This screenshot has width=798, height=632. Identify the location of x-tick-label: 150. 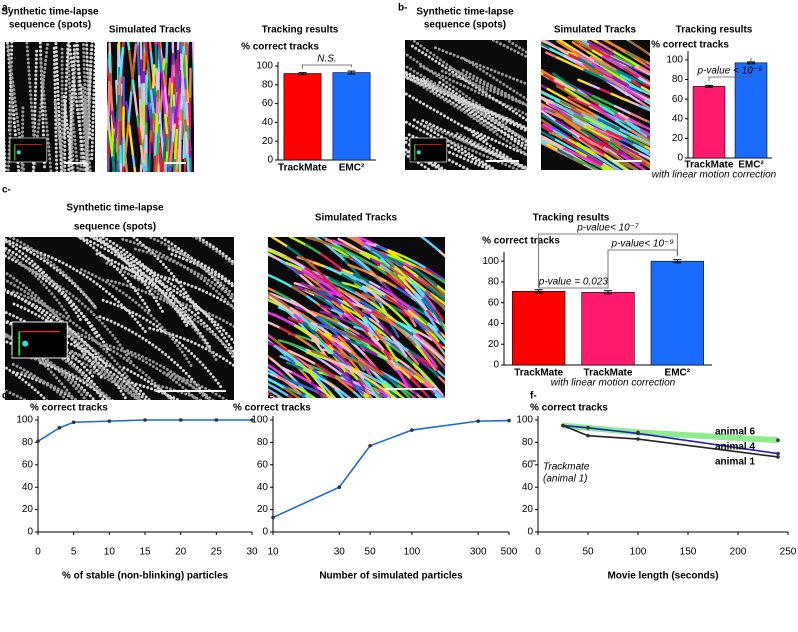
(688, 552).